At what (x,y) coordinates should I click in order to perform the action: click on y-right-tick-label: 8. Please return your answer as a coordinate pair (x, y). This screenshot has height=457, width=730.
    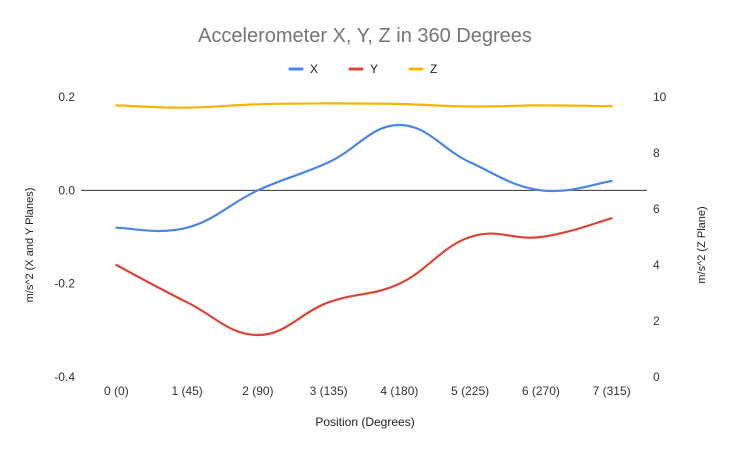
    Looking at the image, I should click on (656, 153).